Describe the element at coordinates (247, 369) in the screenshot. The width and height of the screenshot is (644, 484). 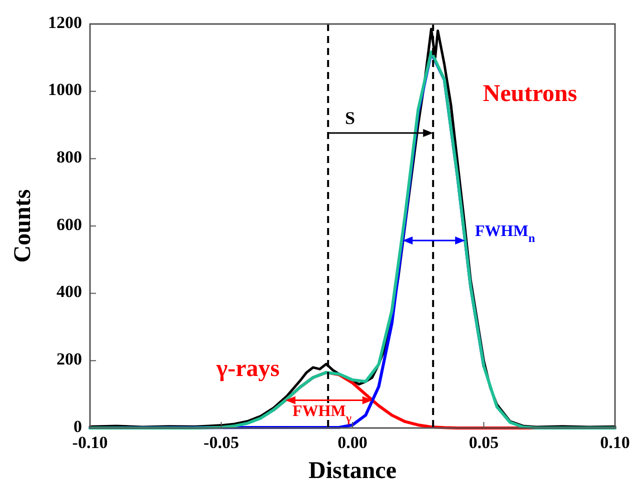
I see `annotation: γ-rays` at that location.